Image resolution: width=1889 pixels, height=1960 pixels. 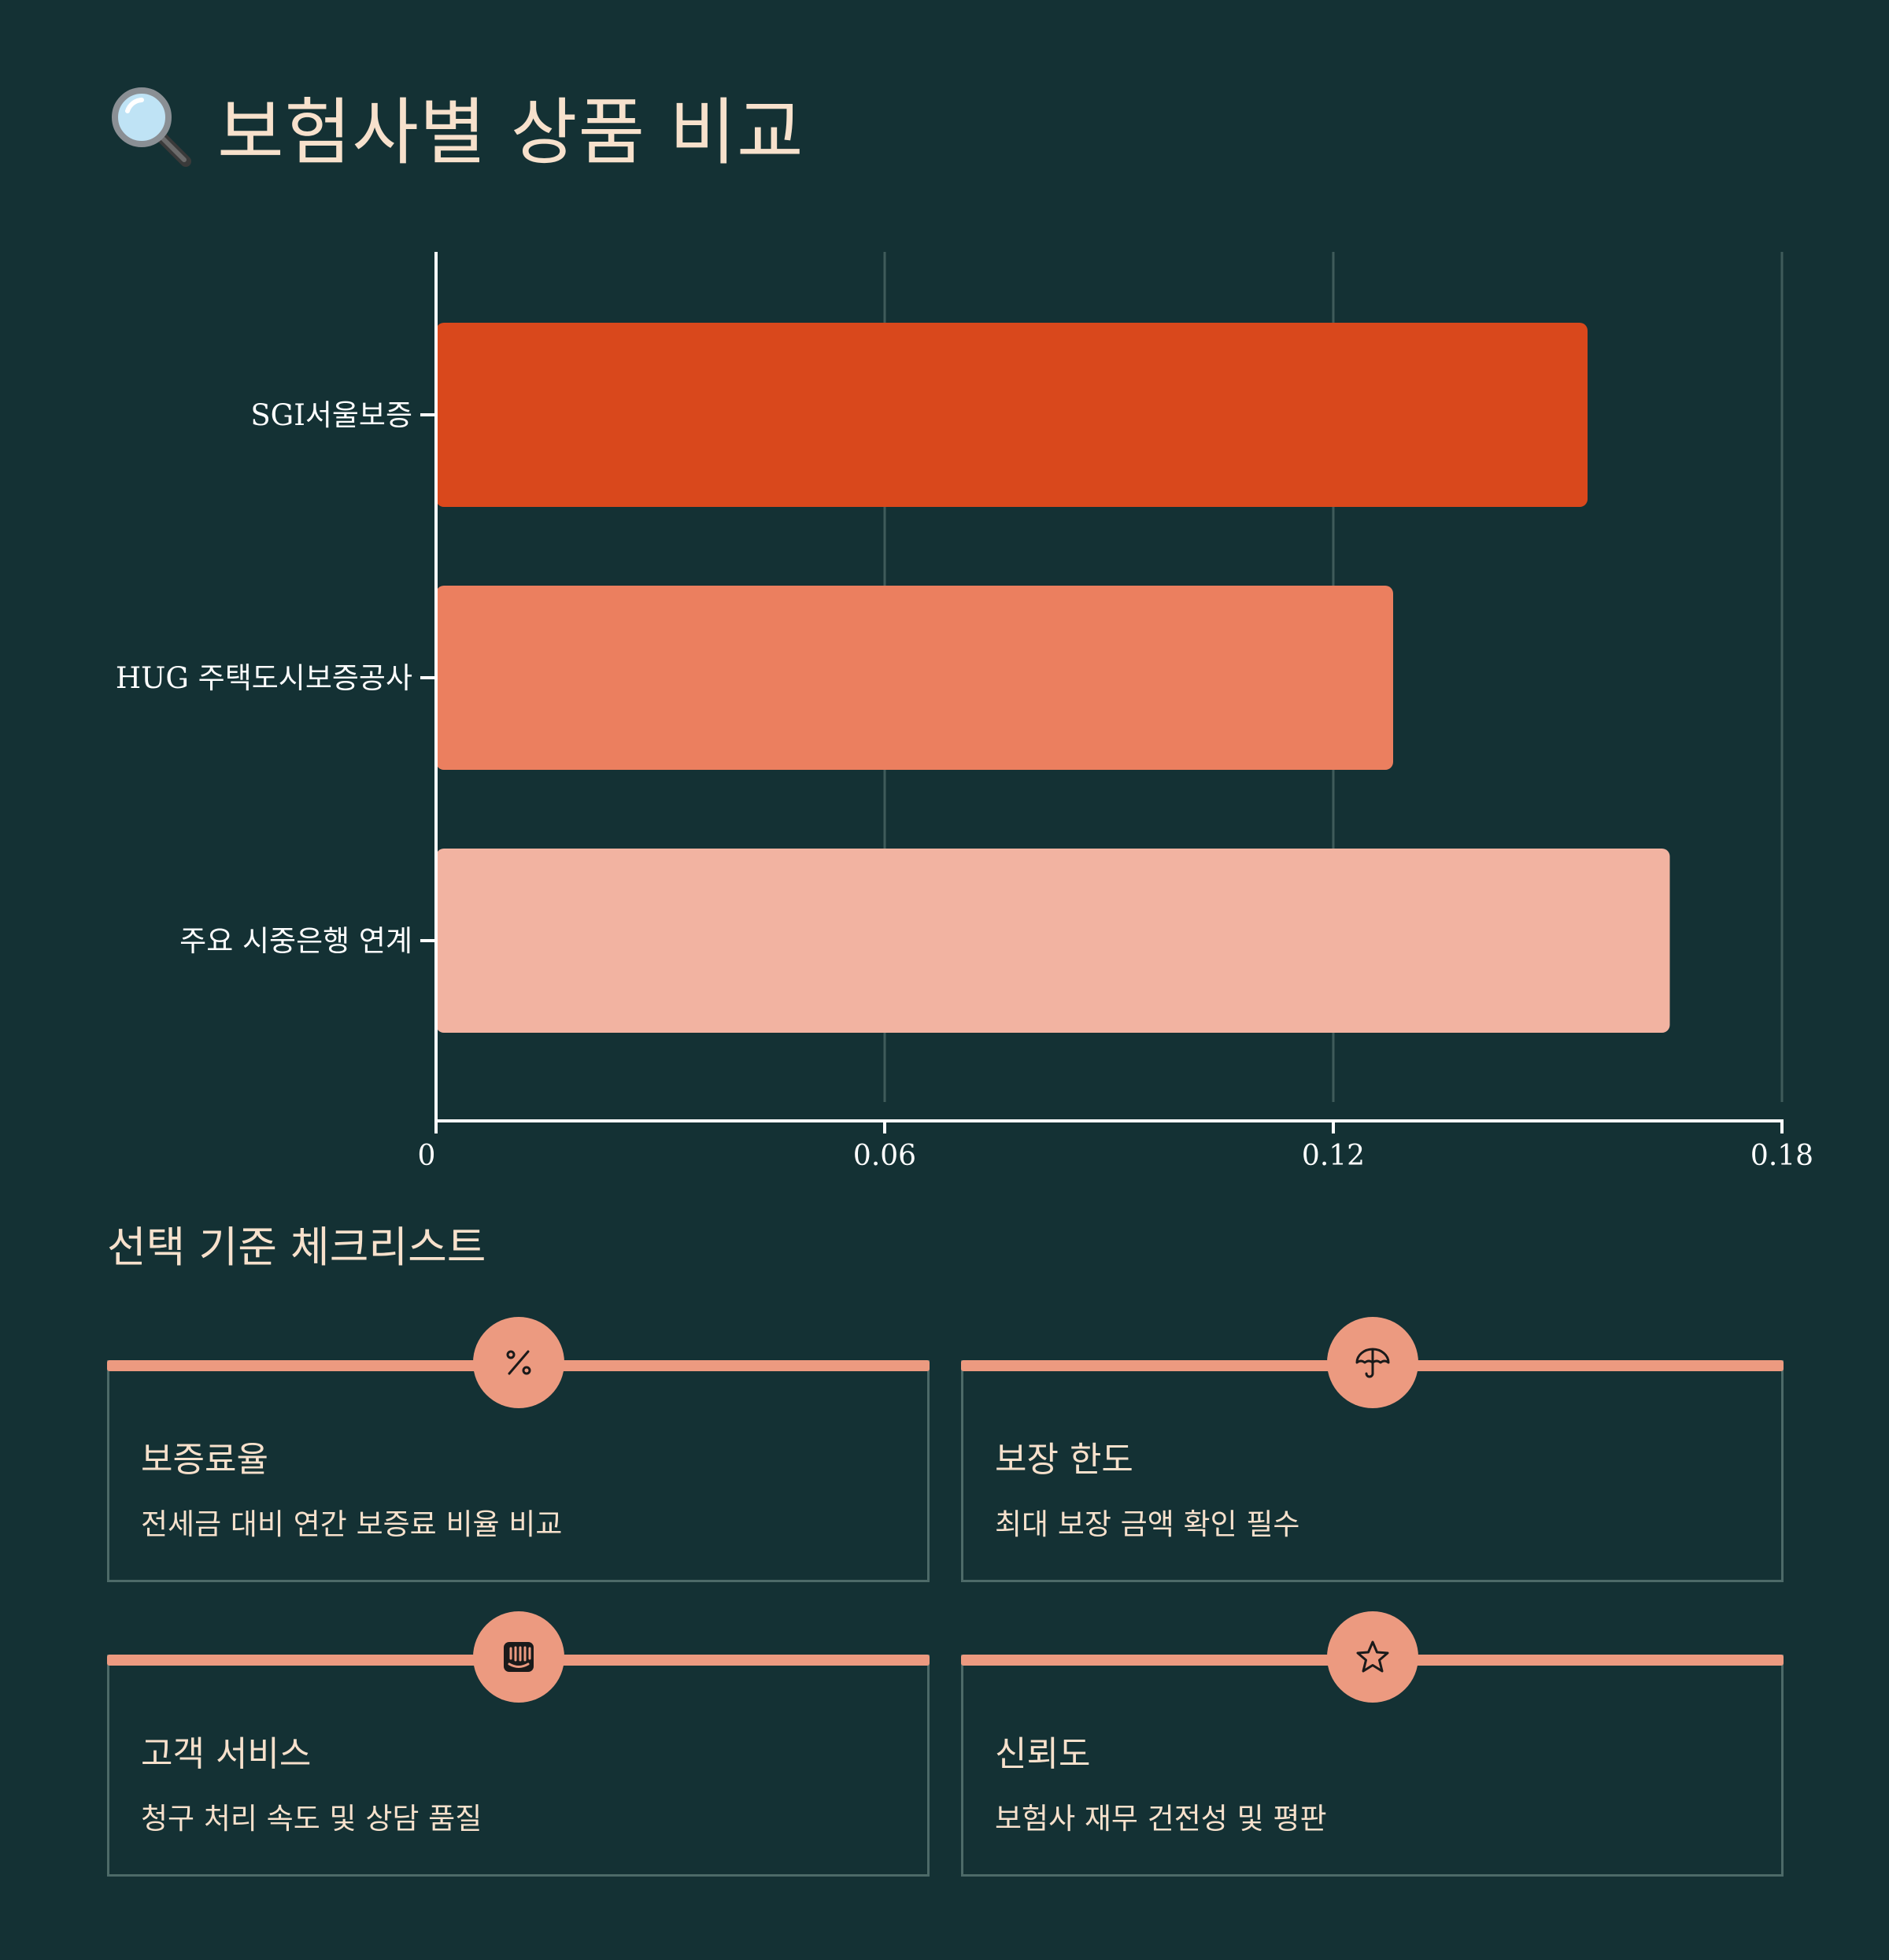 I want to click on star-icon, so click(x=1372, y=1657).